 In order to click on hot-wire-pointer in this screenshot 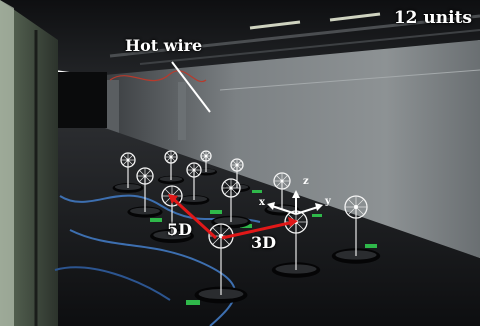, I will do `click(191, 87)`.